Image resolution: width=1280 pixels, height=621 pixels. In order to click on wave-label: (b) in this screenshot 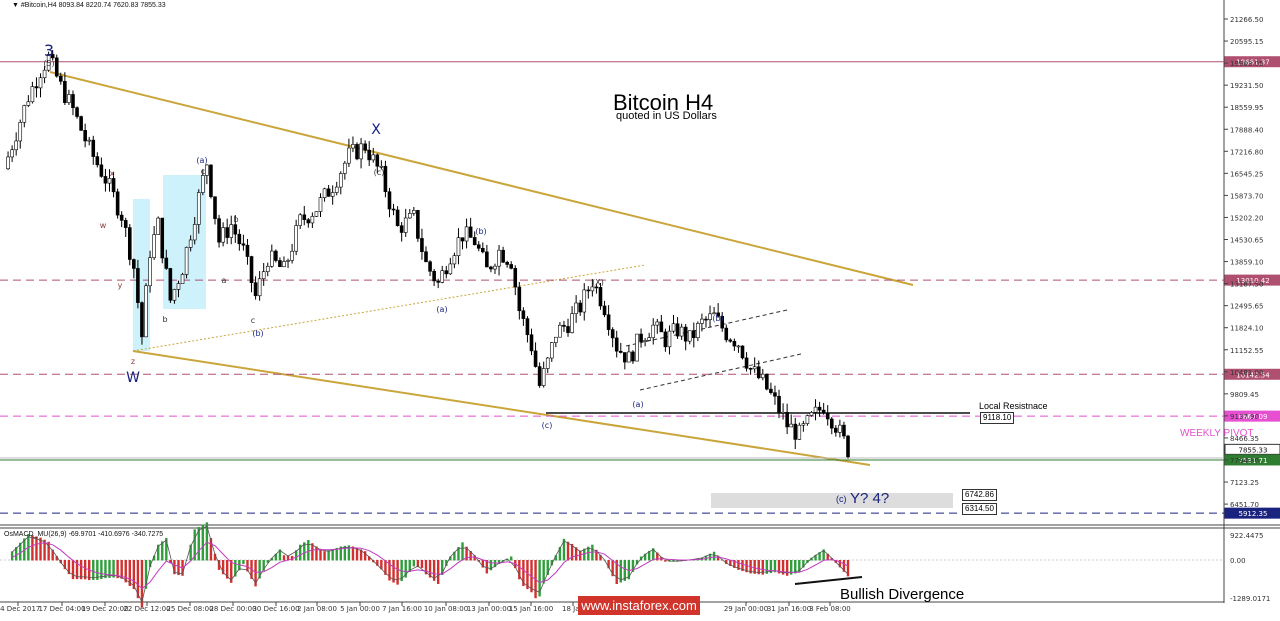, I will do `click(717, 318)`.